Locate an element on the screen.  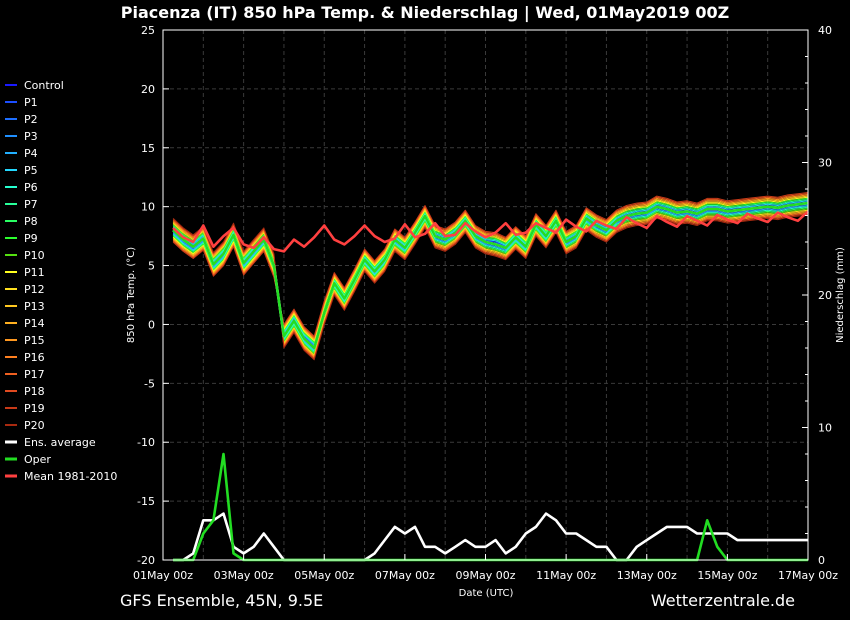
legend-label: P7 is located at coordinates (31, 204).